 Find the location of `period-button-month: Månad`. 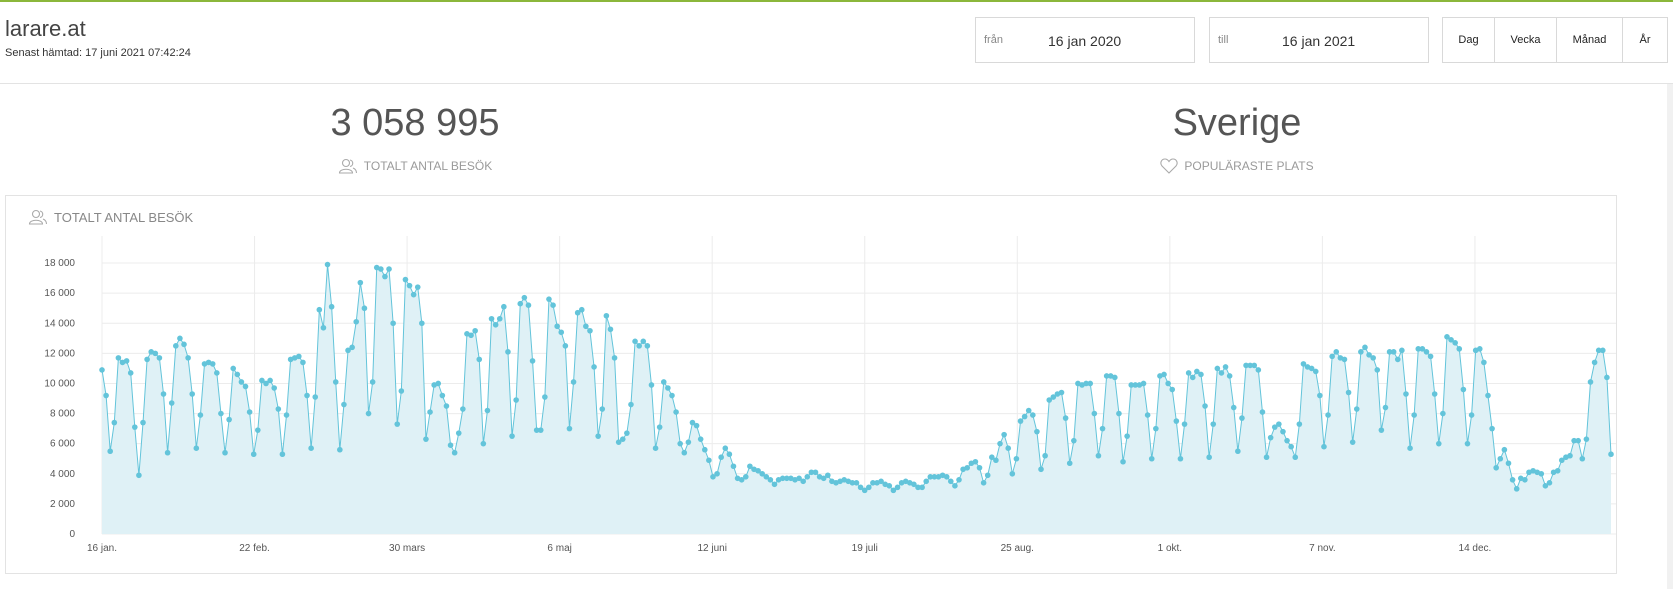

period-button-month: Månad is located at coordinates (1590, 40).